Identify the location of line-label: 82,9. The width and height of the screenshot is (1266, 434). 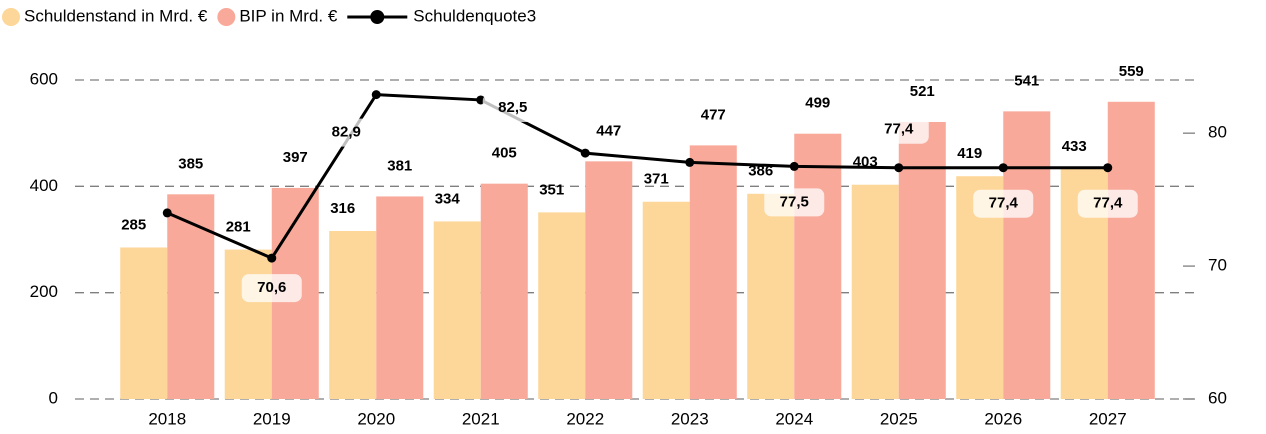
(346, 132).